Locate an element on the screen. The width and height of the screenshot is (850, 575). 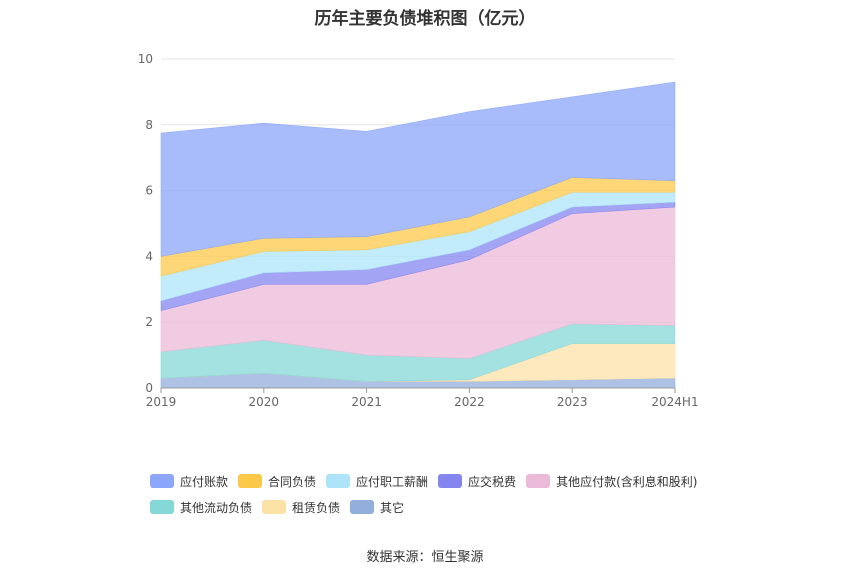
legend-label: 其它 is located at coordinates (392, 507).